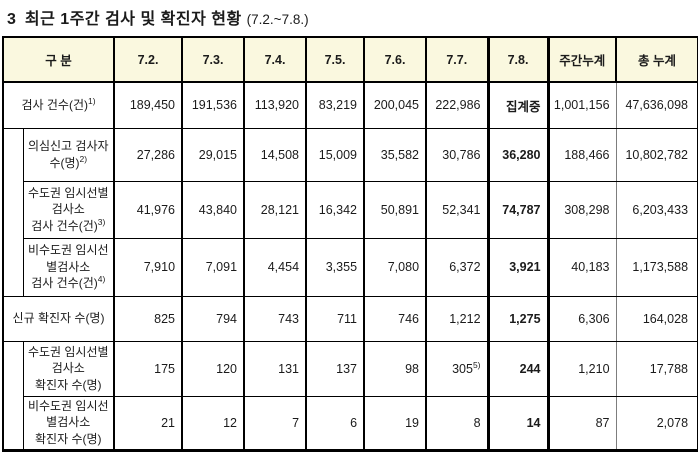  I want to click on value-cell: 40,183, so click(582, 267).